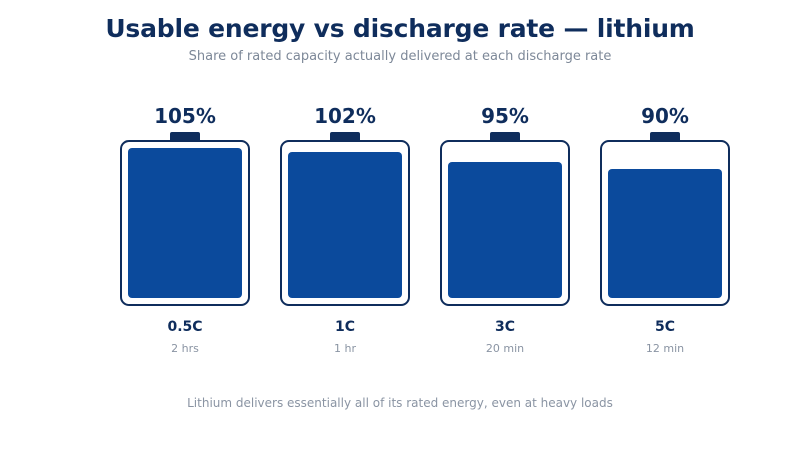 This screenshot has width=800, height=450. What do you see at coordinates (505, 116) in the screenshot?
I see `value-label: 95%` at bounding box center [505, 116].